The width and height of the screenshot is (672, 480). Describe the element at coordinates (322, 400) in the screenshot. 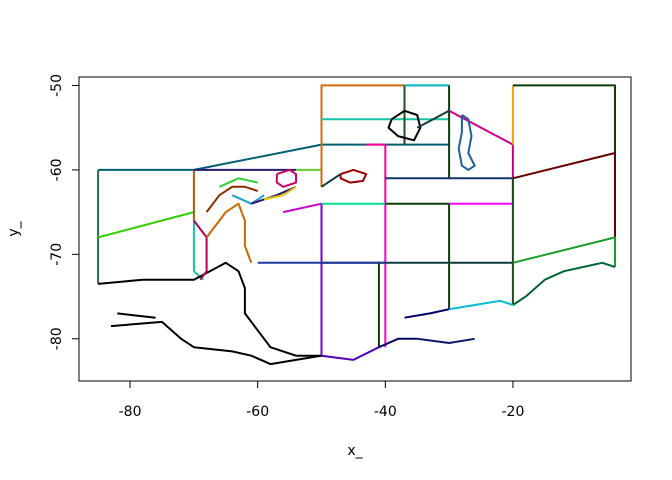

I see `x-axis: -80 -60 -40 -20` at that location.